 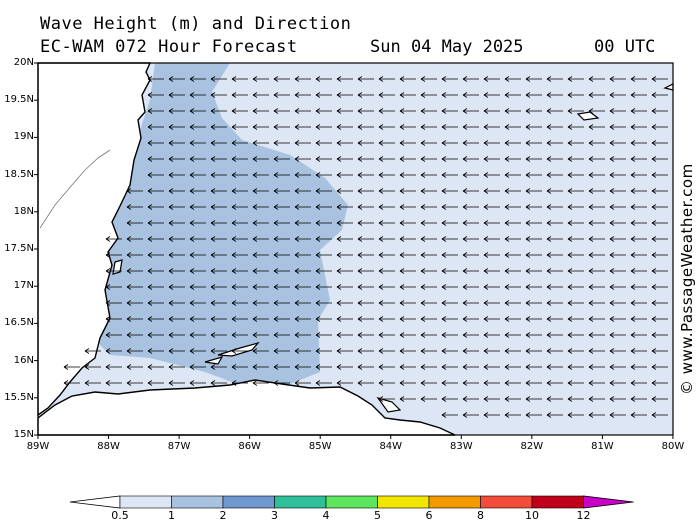 I want to click on colorbar-label: 5, so click(x=377, y=515).